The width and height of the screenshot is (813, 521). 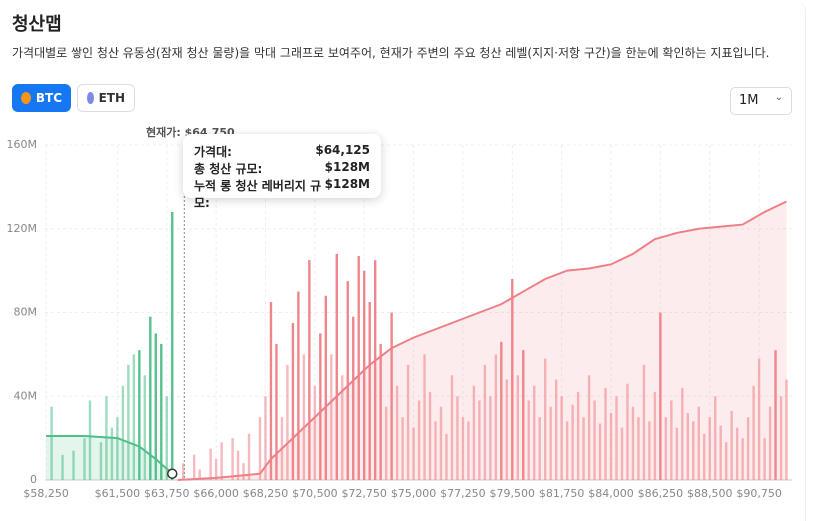 What do you see at coordinates (342, 150) in the screenshot?
I see `tooltip-value: $64,125` at bounding box center [342, 150].